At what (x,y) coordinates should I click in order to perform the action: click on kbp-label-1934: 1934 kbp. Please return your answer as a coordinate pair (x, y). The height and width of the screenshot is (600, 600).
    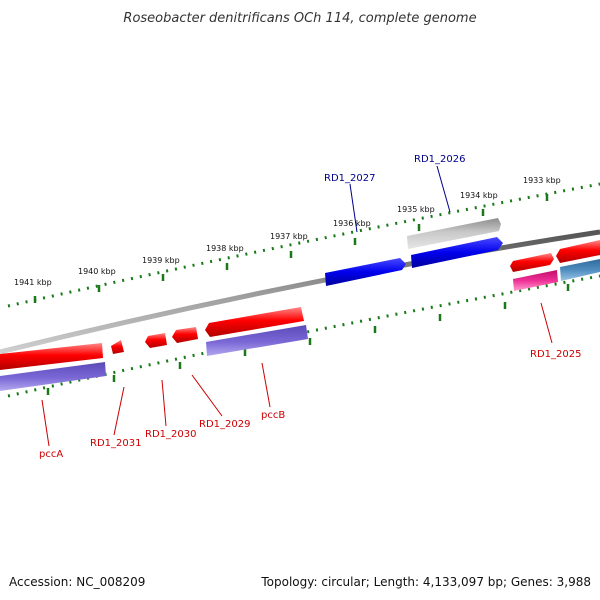
    Looking at the image, I should click on (479, 195).